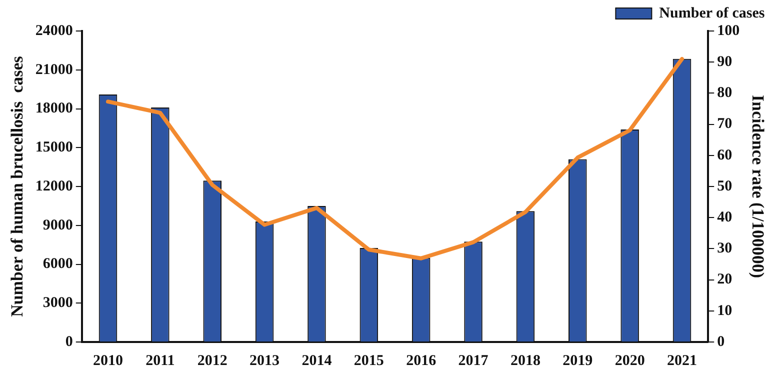  Describe the element at coordinates (724, 93) in the screenshot. I see `y2-tick-label: 80` at that location.